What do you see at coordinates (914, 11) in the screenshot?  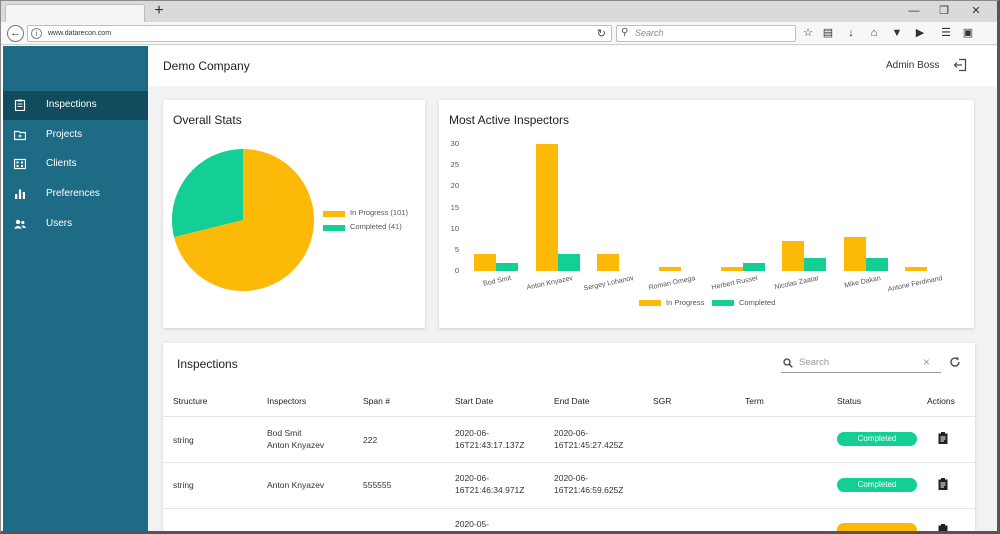 I see `minimize-button: —` at bounding box center [914, 11].